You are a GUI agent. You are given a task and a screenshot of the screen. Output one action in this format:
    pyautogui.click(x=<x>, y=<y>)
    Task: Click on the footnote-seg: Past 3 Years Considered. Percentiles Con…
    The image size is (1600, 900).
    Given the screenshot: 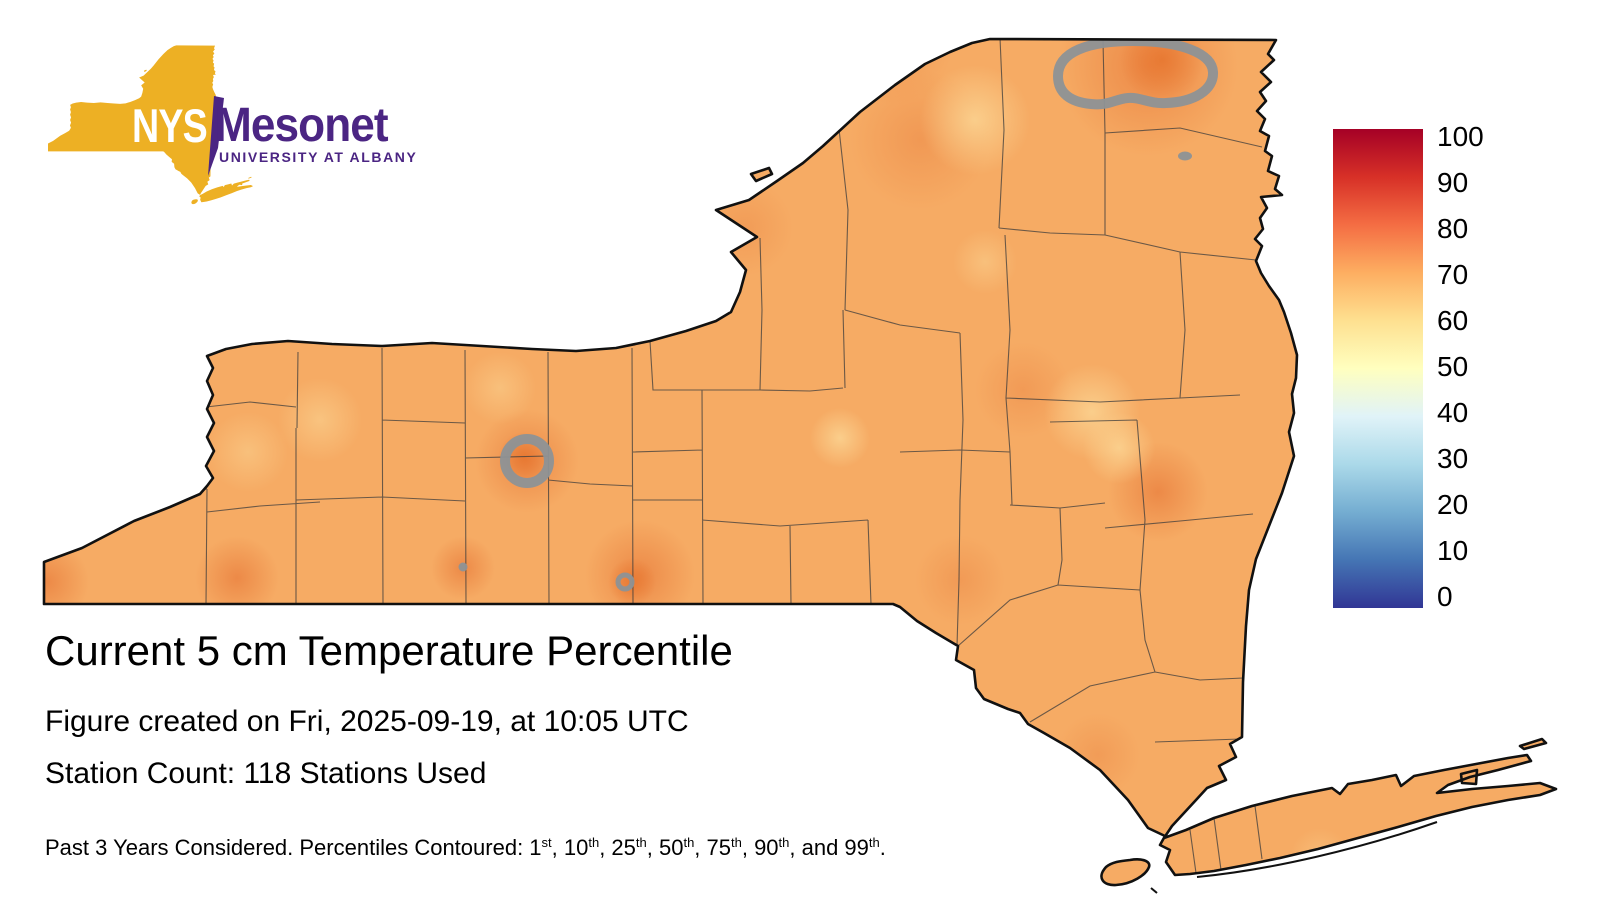 What is the action you would take?
    pyautogui.click(x=293, y=847)
    